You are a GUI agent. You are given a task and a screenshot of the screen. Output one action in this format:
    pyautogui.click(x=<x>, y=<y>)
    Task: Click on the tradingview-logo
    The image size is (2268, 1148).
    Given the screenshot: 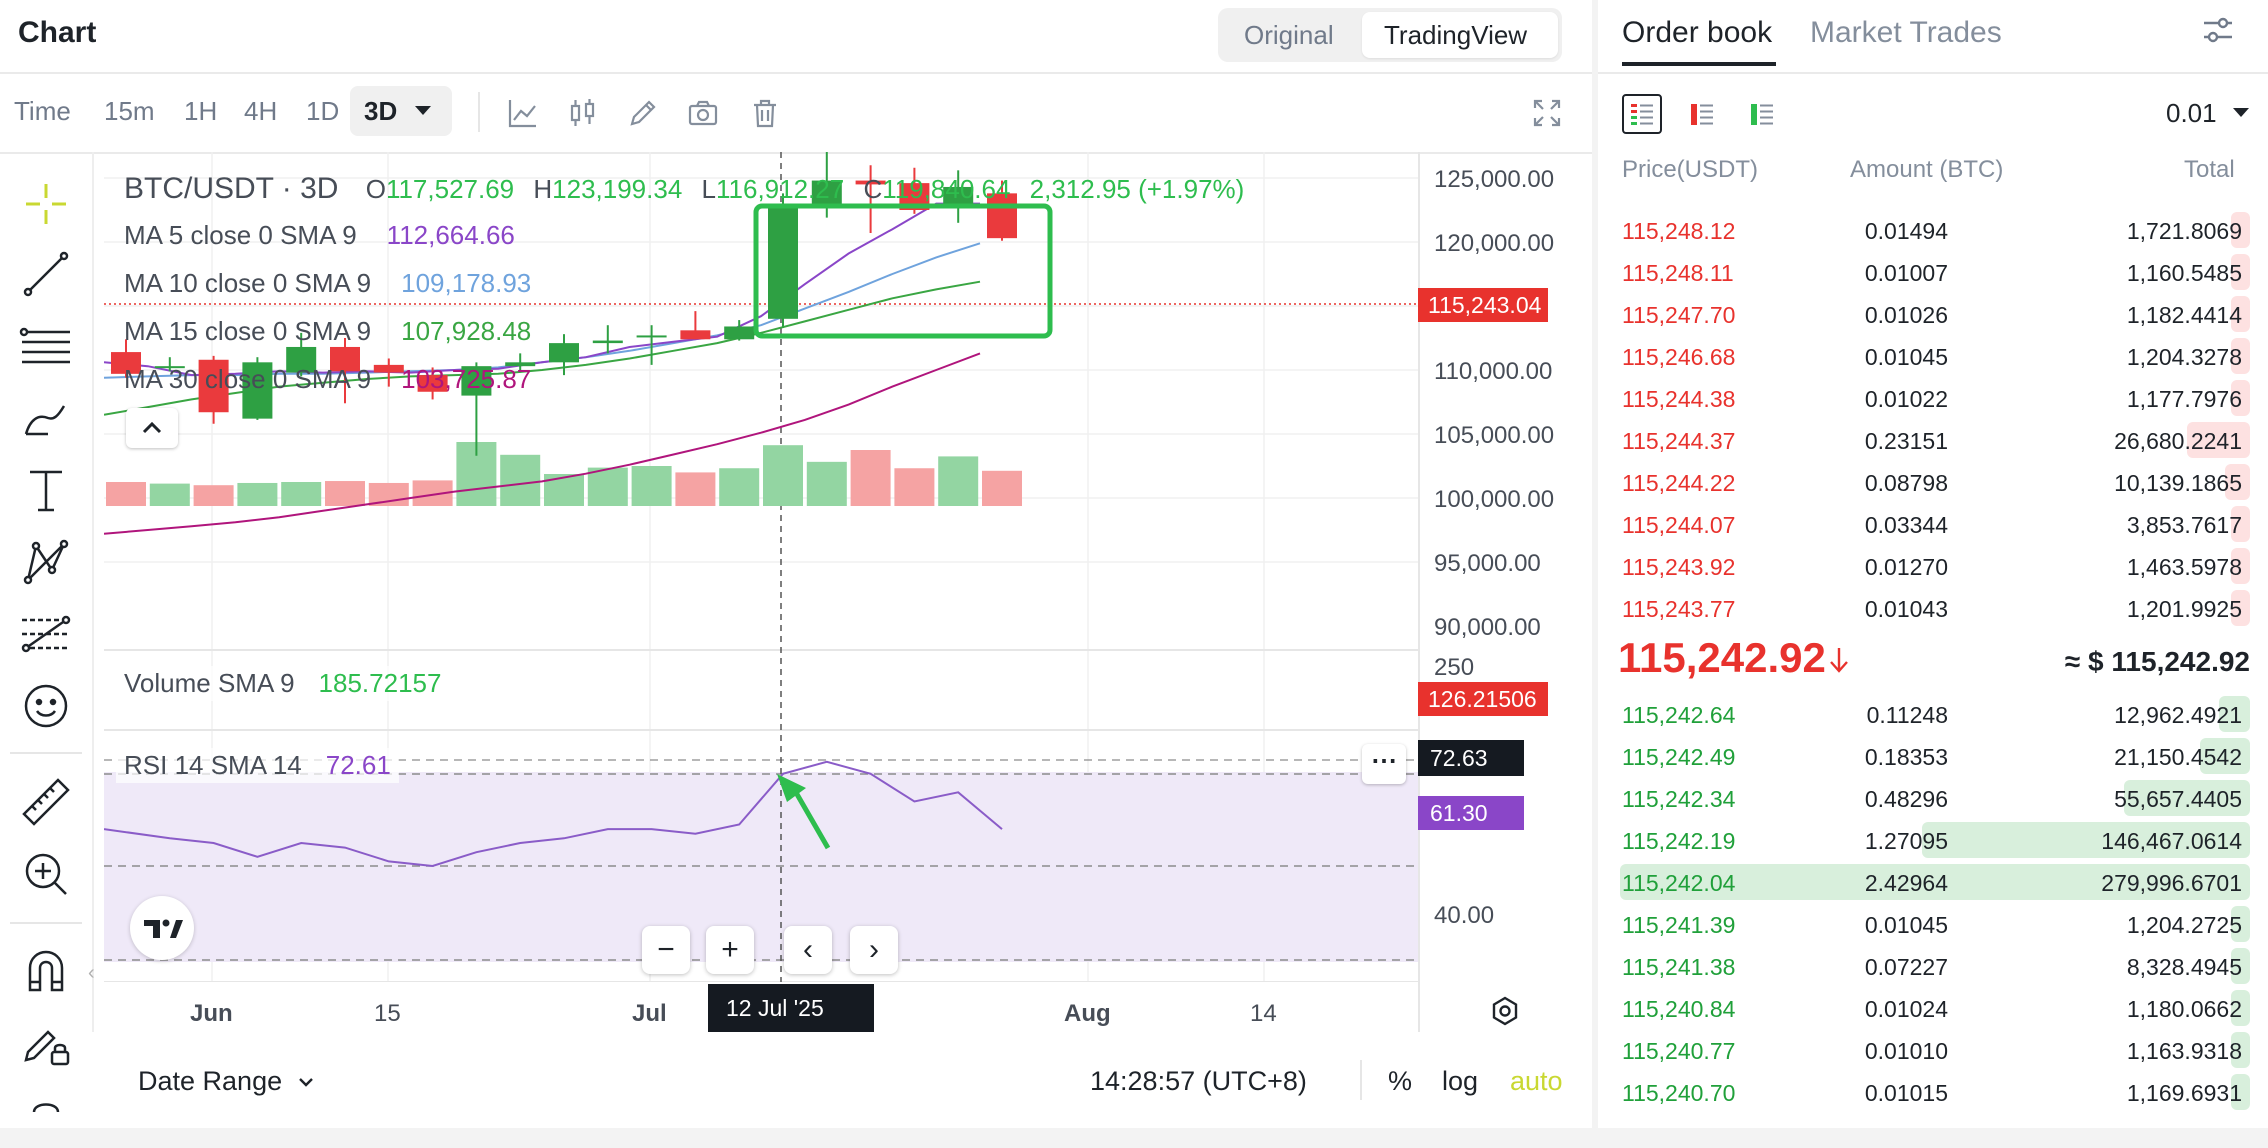 What is the action you would take?
    pyautogui.click(x=162, y=928)
    